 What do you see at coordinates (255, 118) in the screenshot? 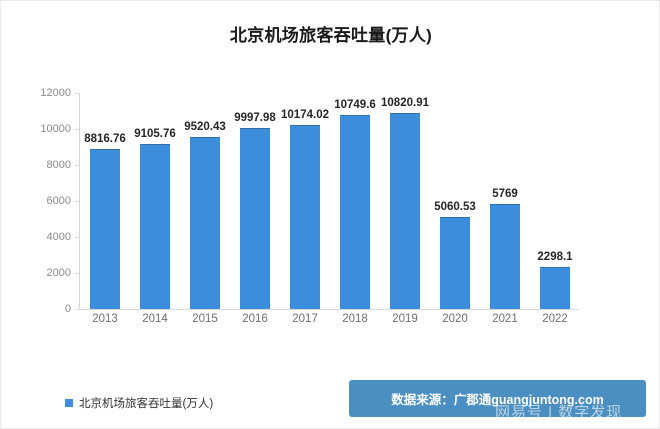
I see `bar-value-label: 9997.98` at bounding box center [255, 118].